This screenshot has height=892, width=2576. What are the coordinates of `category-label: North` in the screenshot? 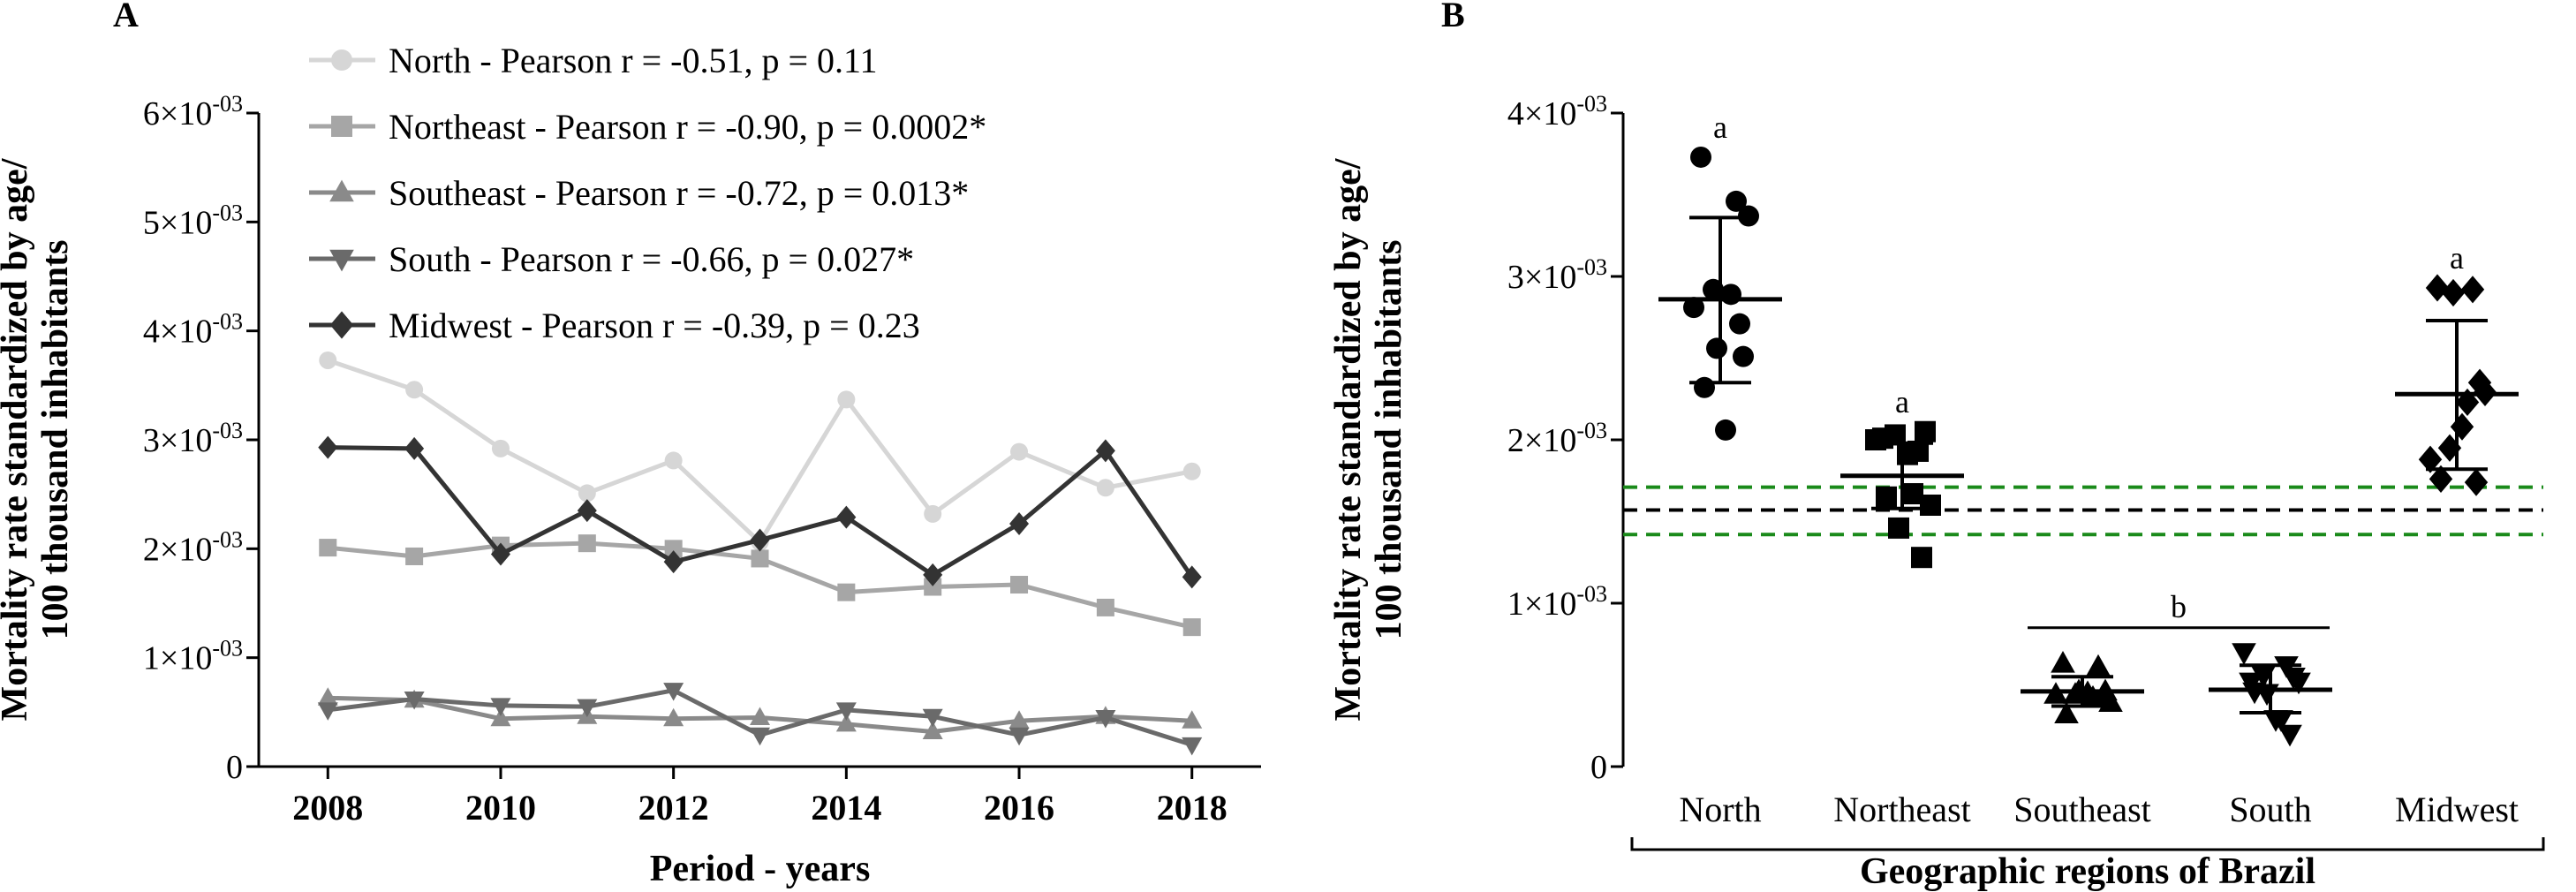 It's located at (1720, 809).